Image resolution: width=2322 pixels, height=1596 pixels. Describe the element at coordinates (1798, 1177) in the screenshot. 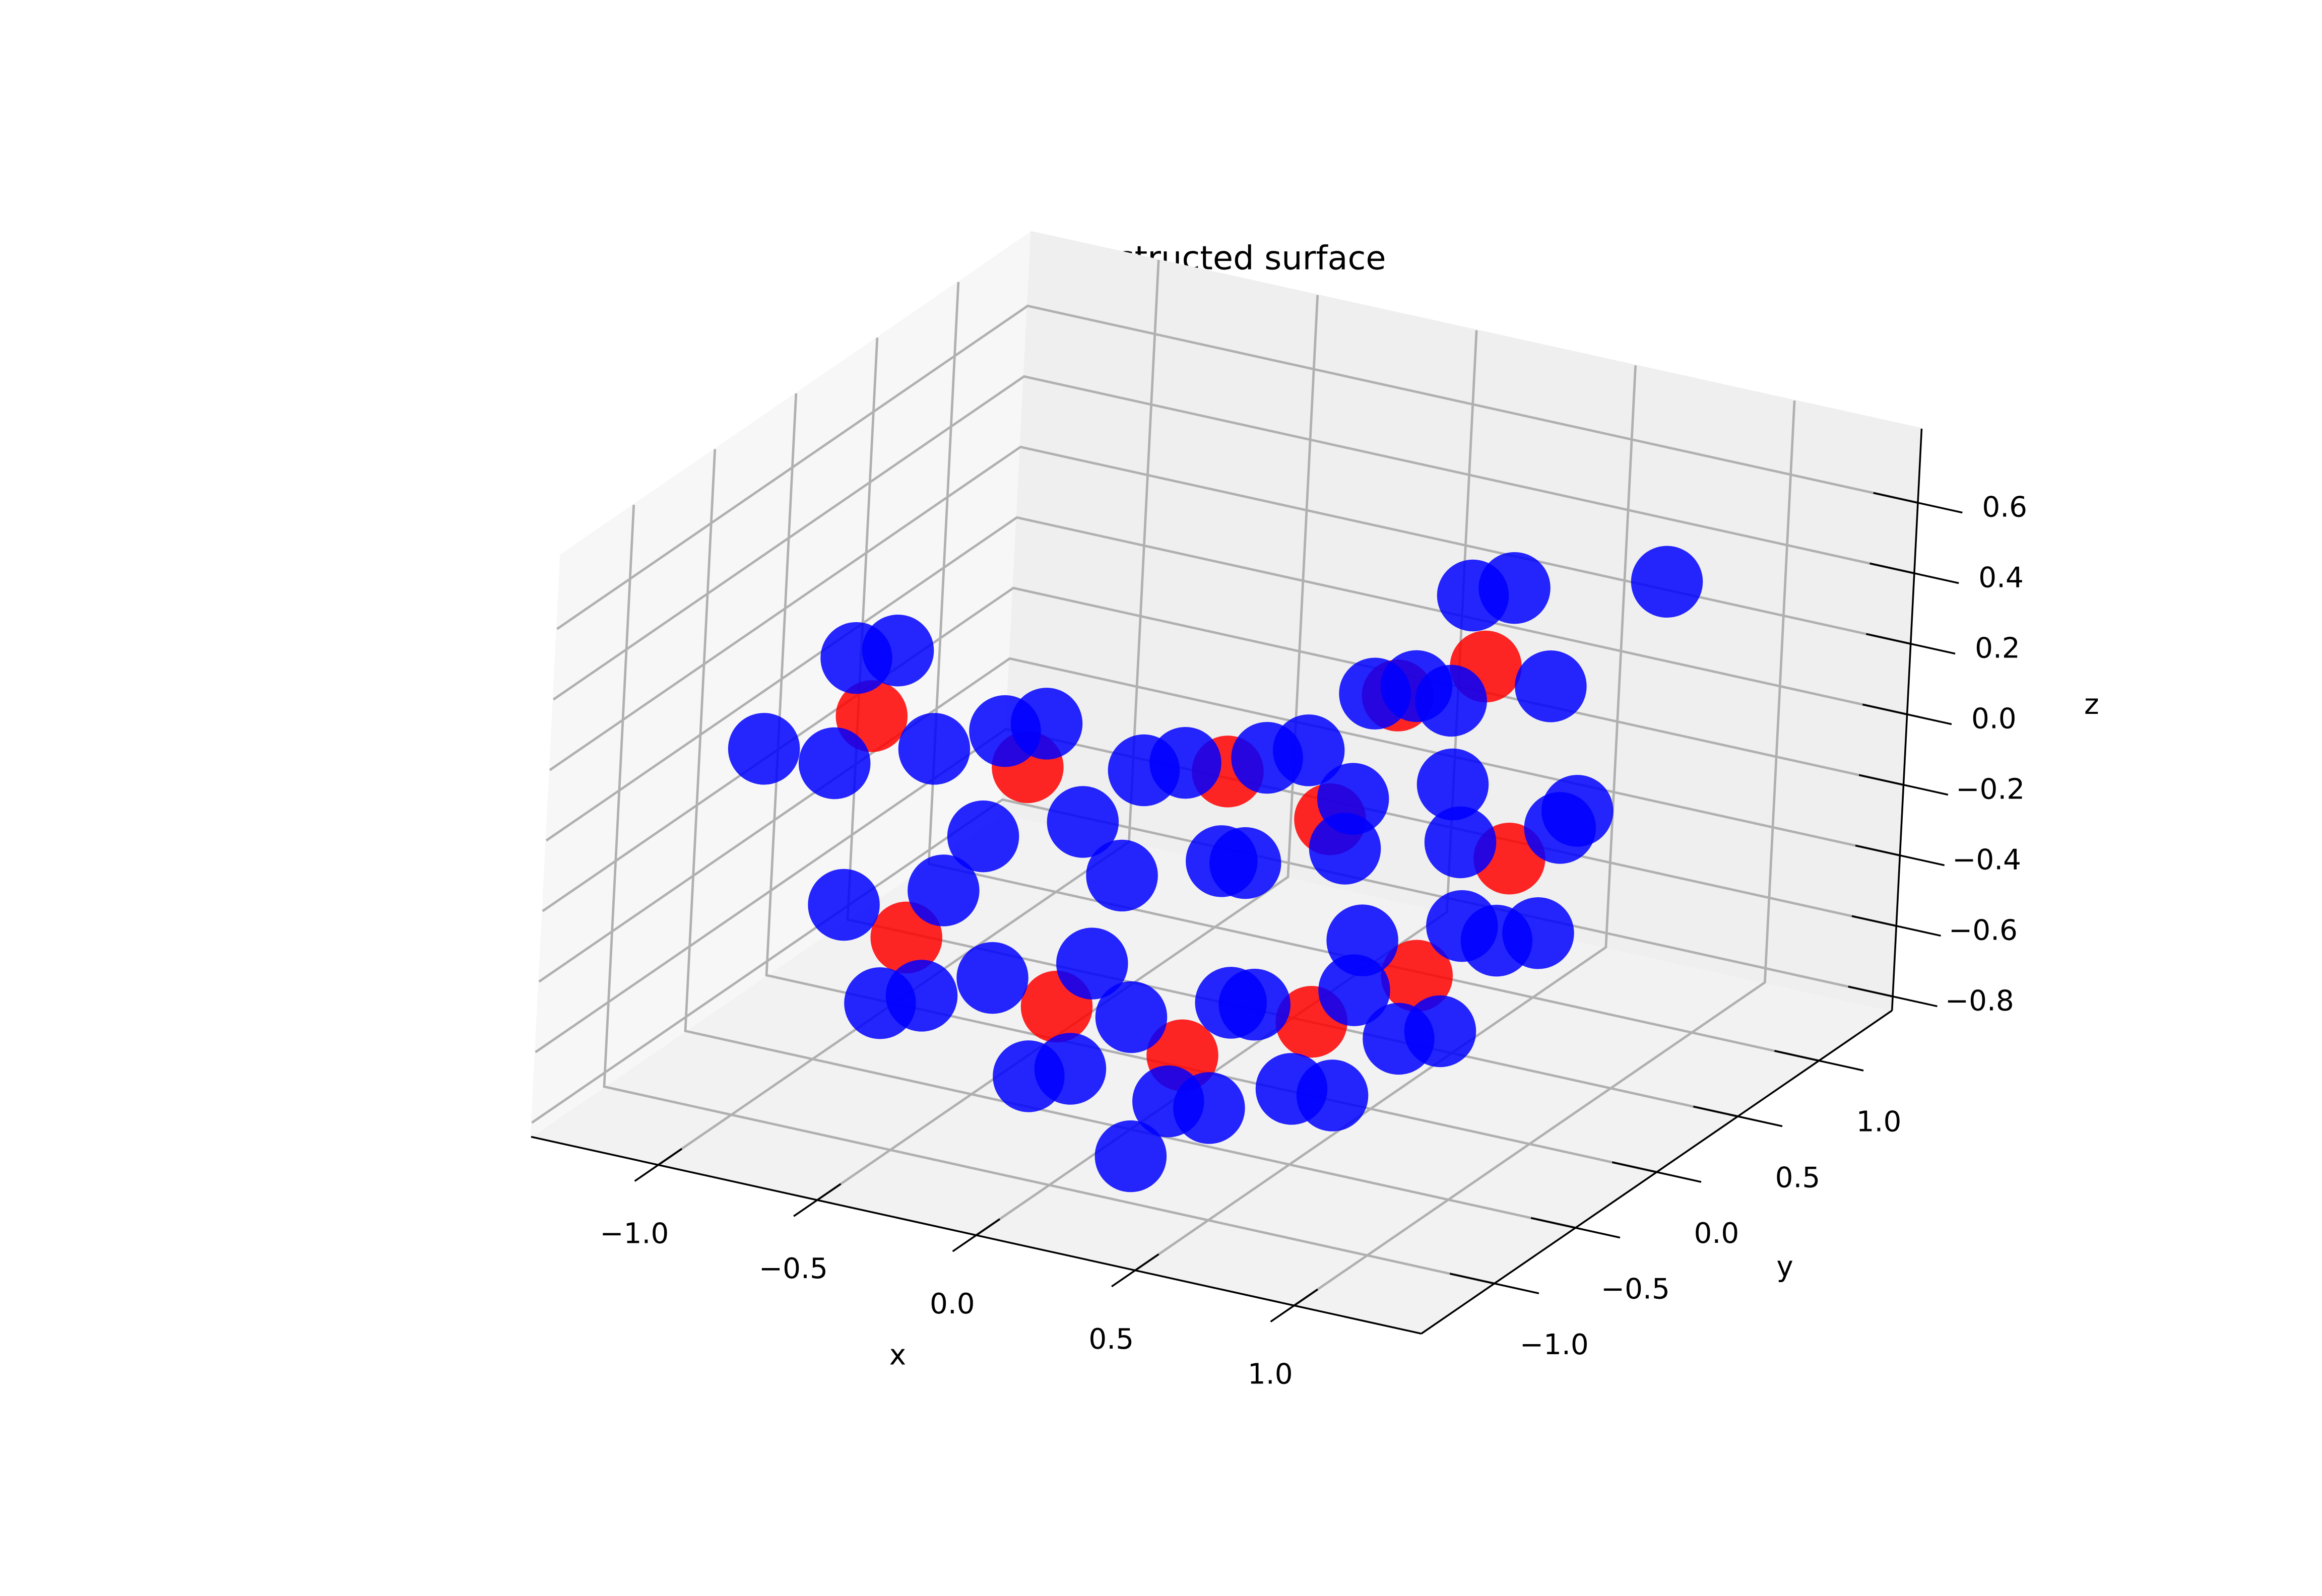

I see `y-tick-label: 0.5` at that location.